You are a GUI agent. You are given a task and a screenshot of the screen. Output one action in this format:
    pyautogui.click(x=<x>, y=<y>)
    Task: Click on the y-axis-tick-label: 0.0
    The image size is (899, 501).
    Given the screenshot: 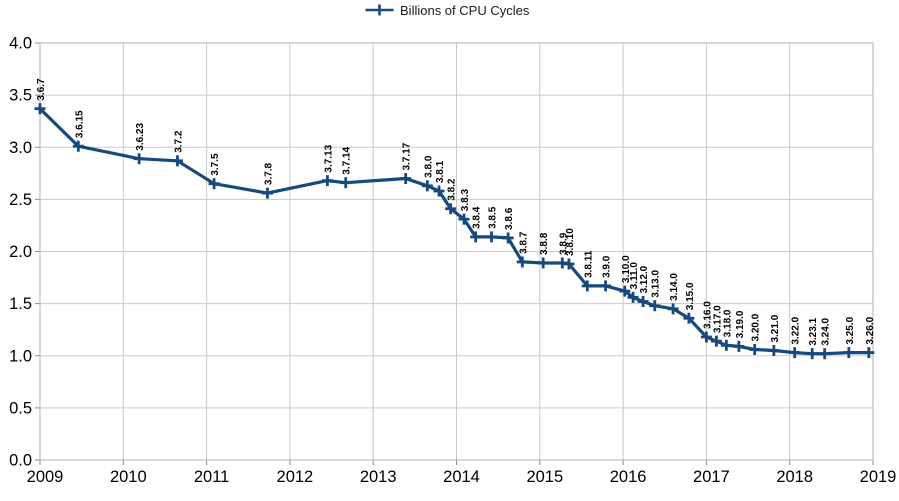 What is the action you would take?
    pyautogui.click(x=20, y=461)
    